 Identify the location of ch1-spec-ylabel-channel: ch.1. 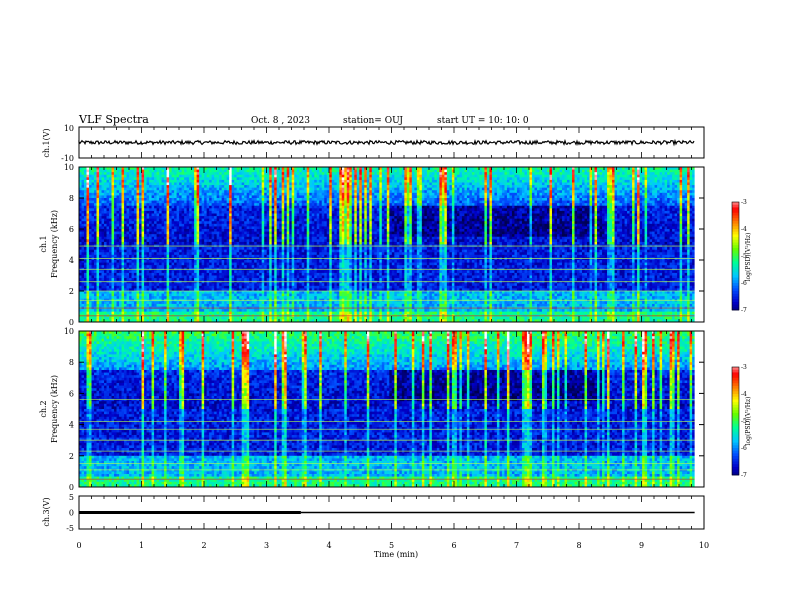
(43, 243).